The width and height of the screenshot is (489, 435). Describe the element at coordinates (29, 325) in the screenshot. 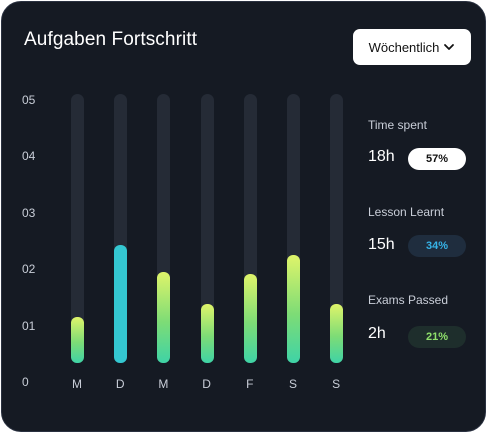

I see `y-tick-label: 01` at that location.